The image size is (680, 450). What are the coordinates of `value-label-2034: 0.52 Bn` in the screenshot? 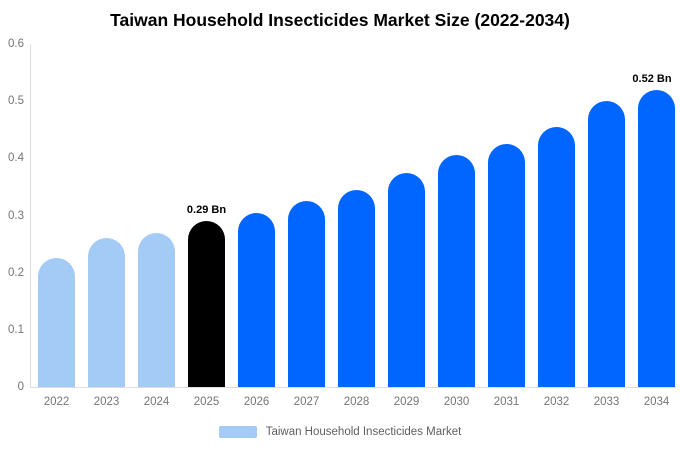 It's located at (652, 78).